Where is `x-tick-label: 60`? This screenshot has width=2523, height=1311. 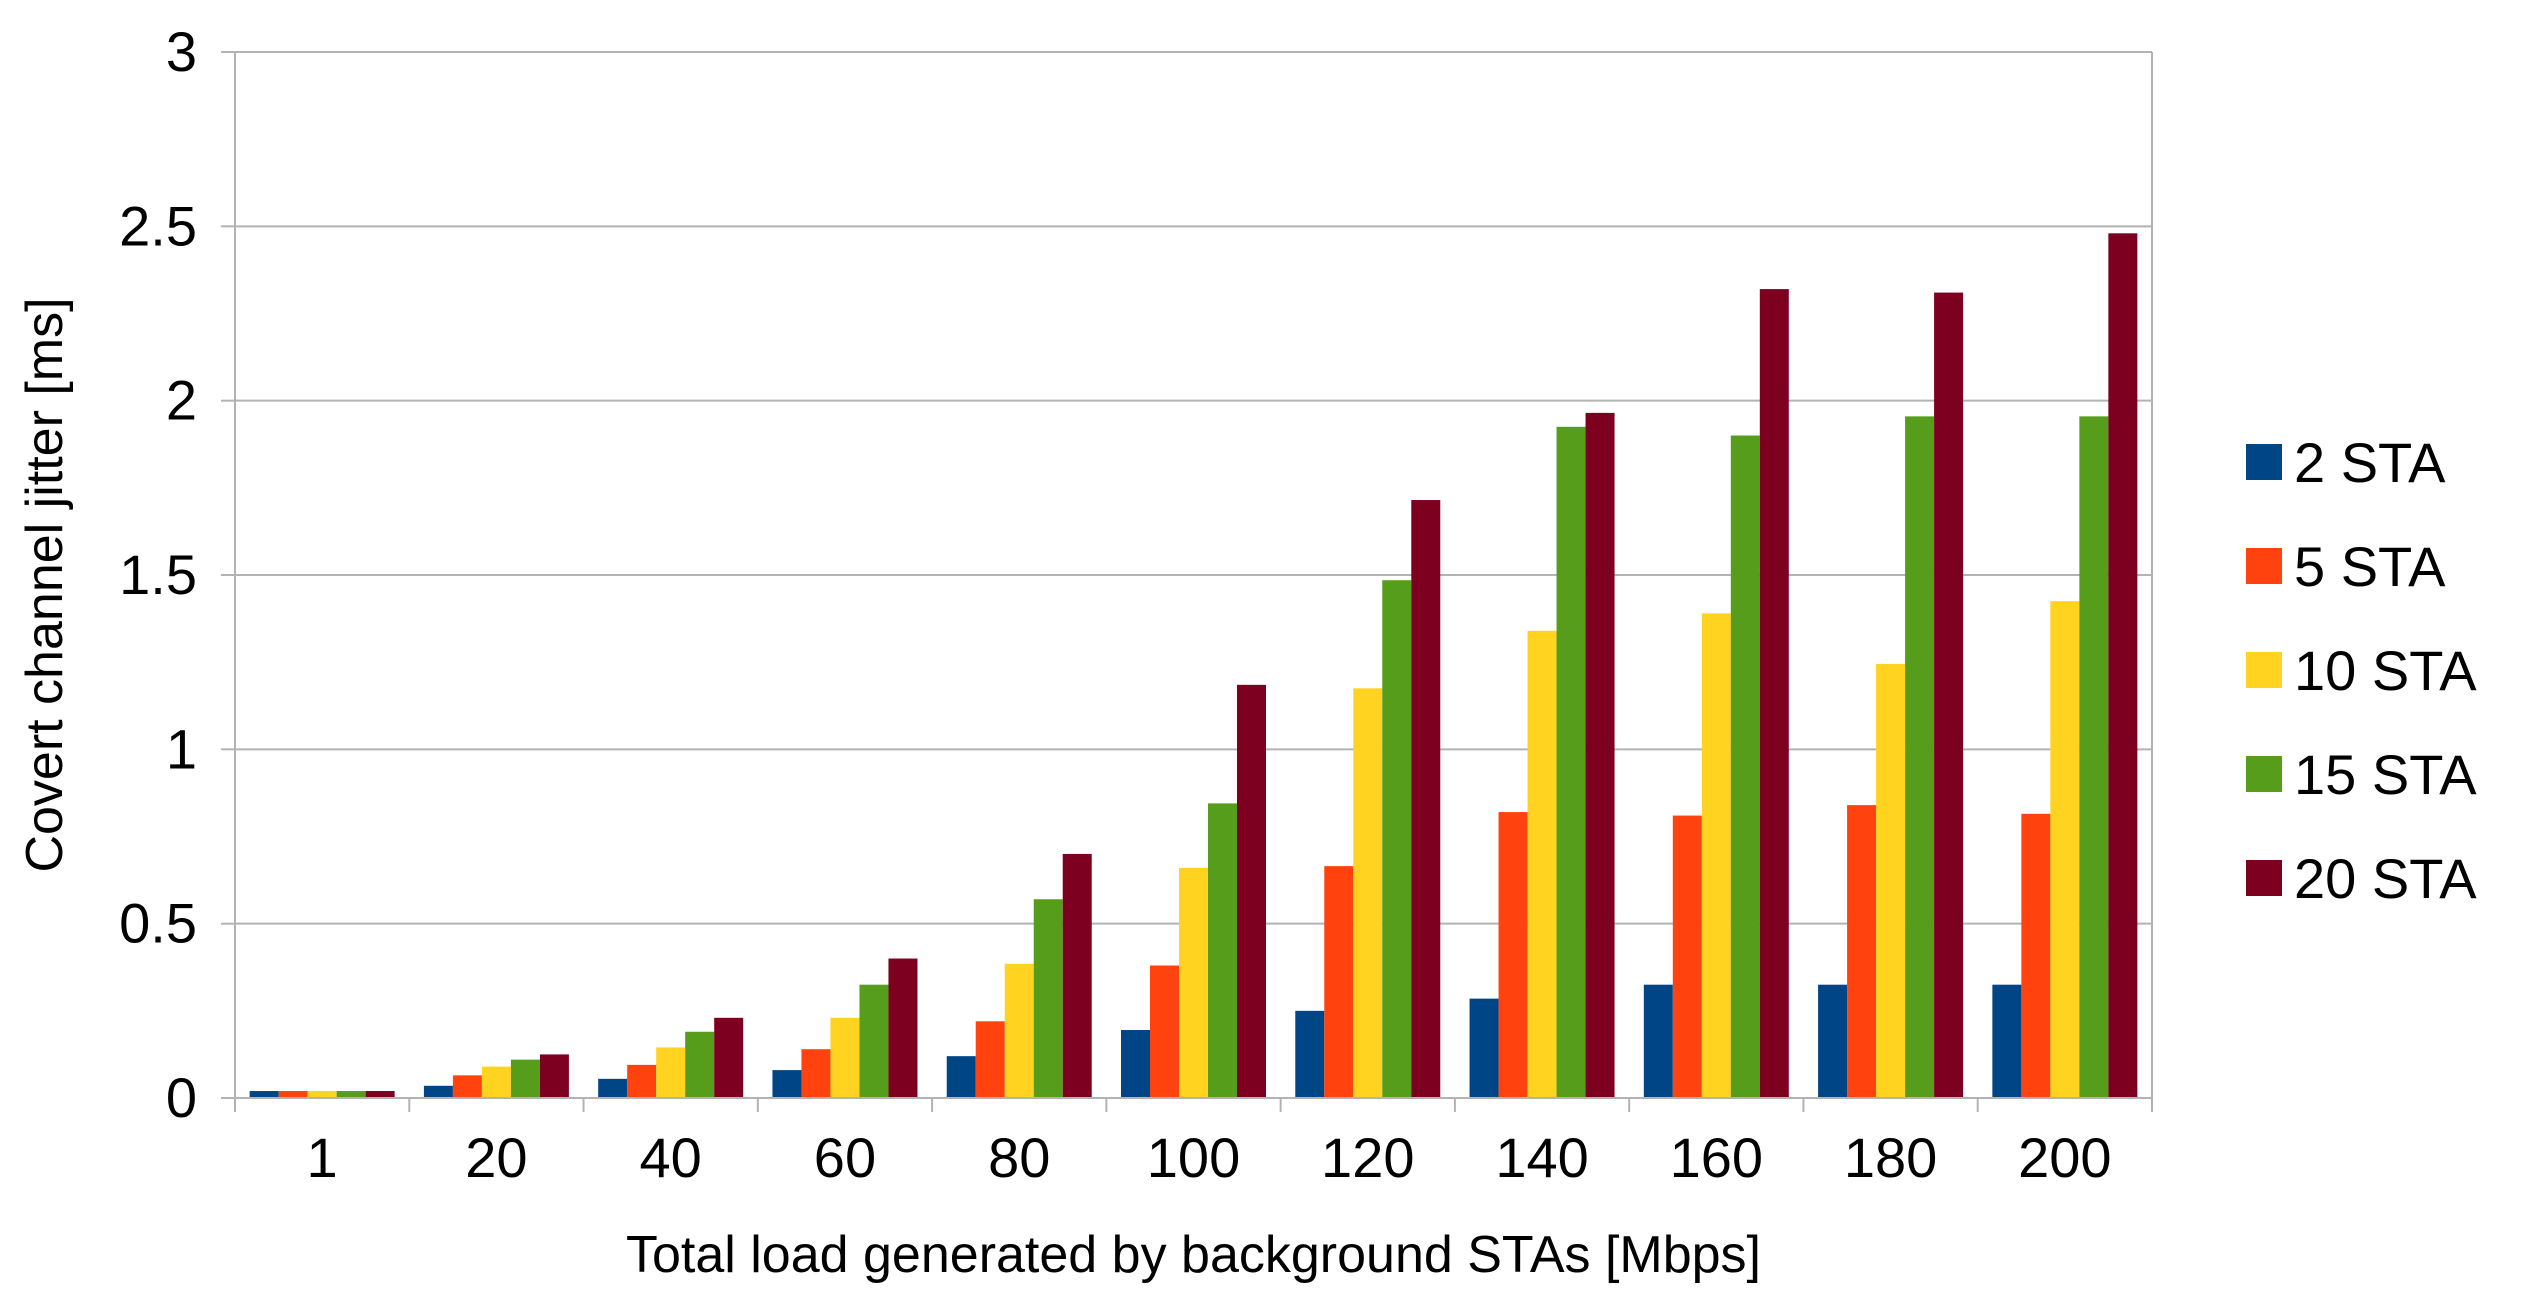
x-tick-label: 60 is located at coordinates (845, 1157).